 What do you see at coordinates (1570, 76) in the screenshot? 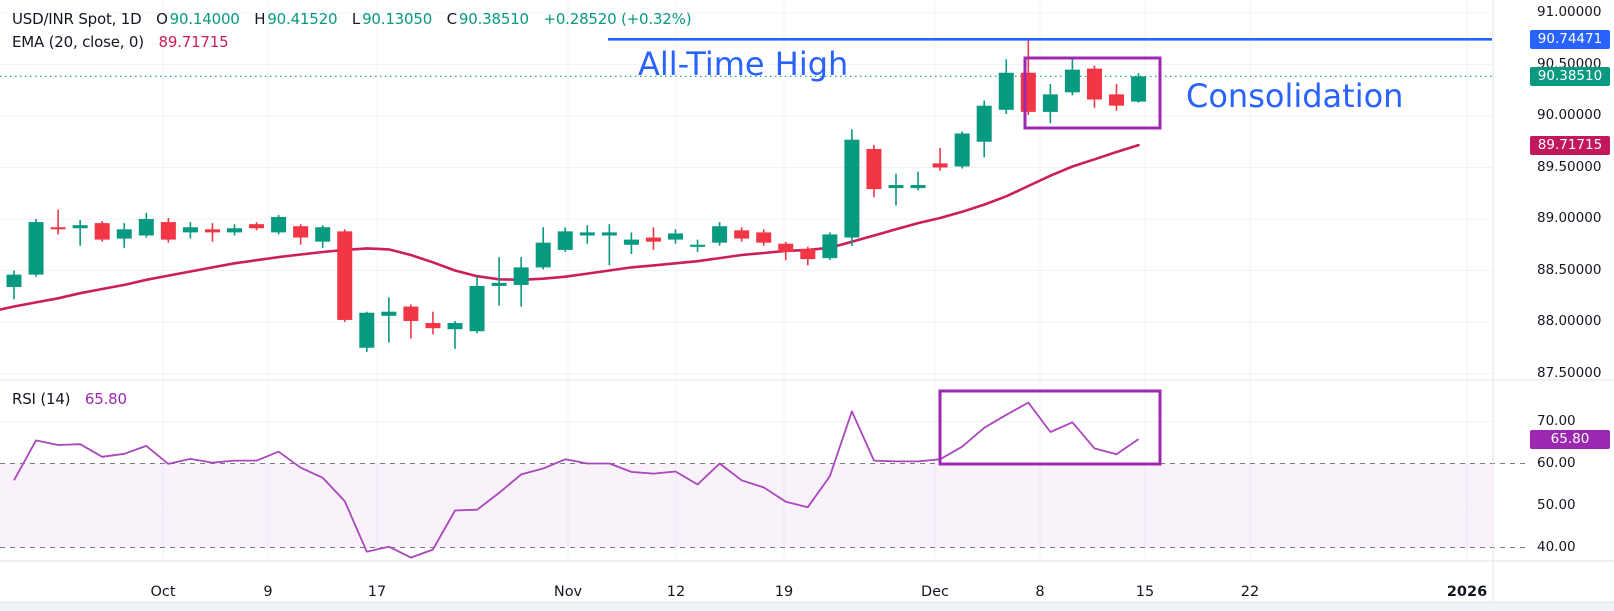
I see `last-price-badge: 90.38510` at bounding box center [1570, 76].